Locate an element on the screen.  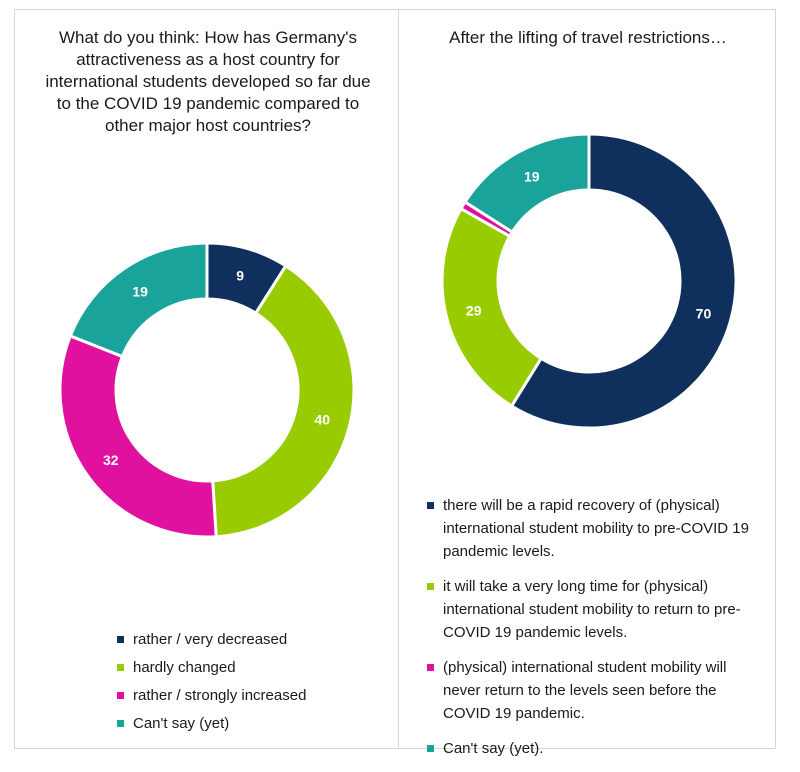
slice-data-label: 70 is located at coordinates (704, 314).